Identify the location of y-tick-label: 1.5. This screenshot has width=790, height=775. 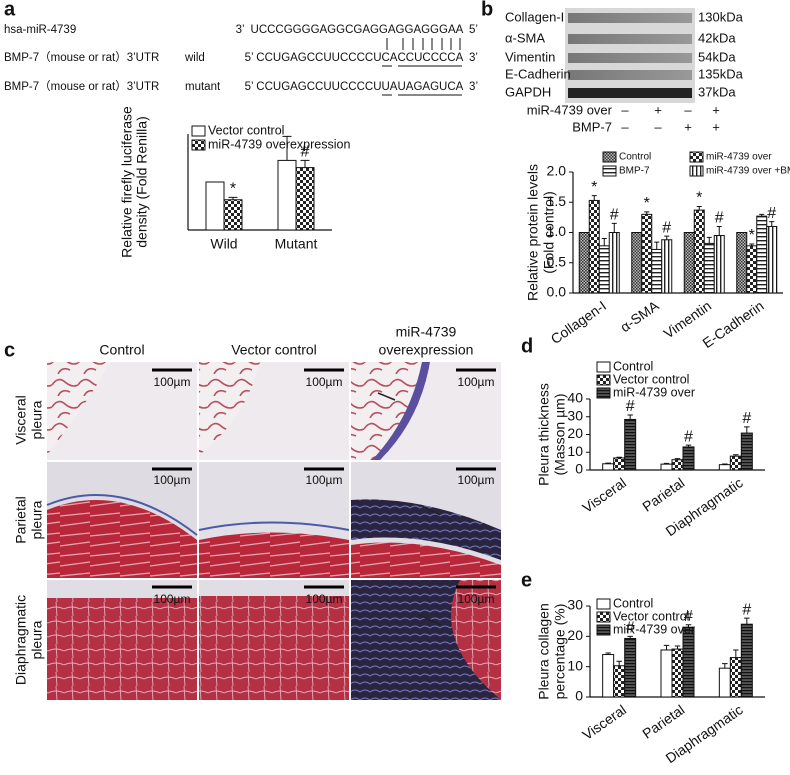
(557, 201).